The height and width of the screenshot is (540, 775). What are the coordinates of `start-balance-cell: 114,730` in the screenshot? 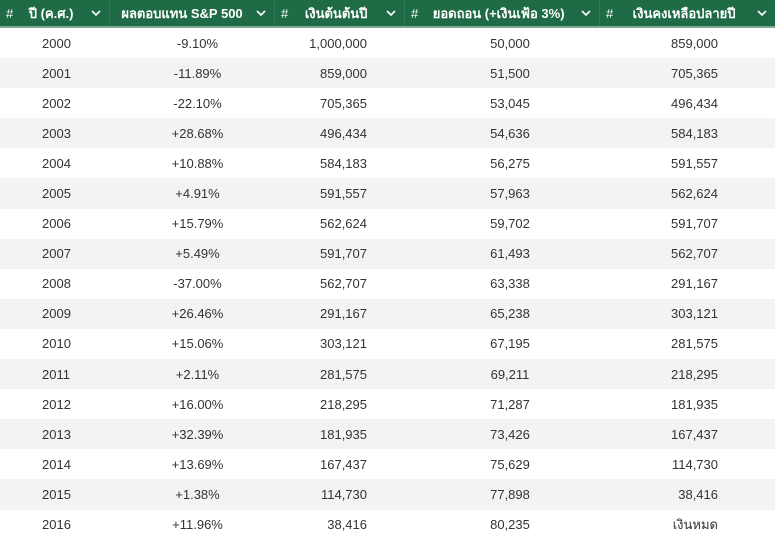 It's located at (343, 494).